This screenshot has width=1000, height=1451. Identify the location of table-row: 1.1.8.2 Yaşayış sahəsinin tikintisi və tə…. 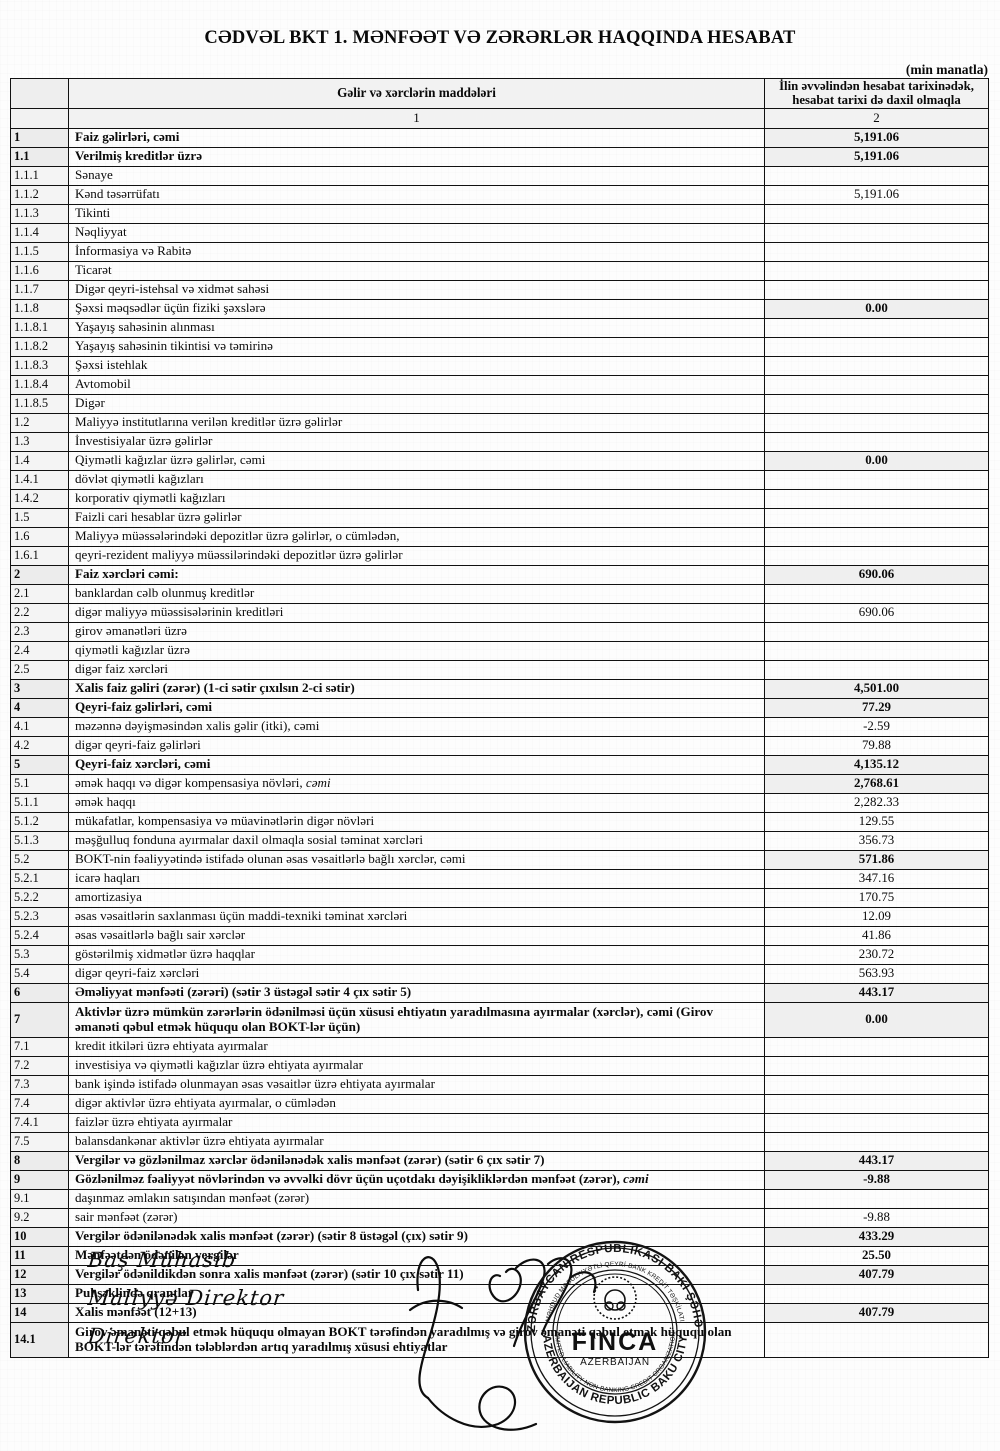
(499, 346).